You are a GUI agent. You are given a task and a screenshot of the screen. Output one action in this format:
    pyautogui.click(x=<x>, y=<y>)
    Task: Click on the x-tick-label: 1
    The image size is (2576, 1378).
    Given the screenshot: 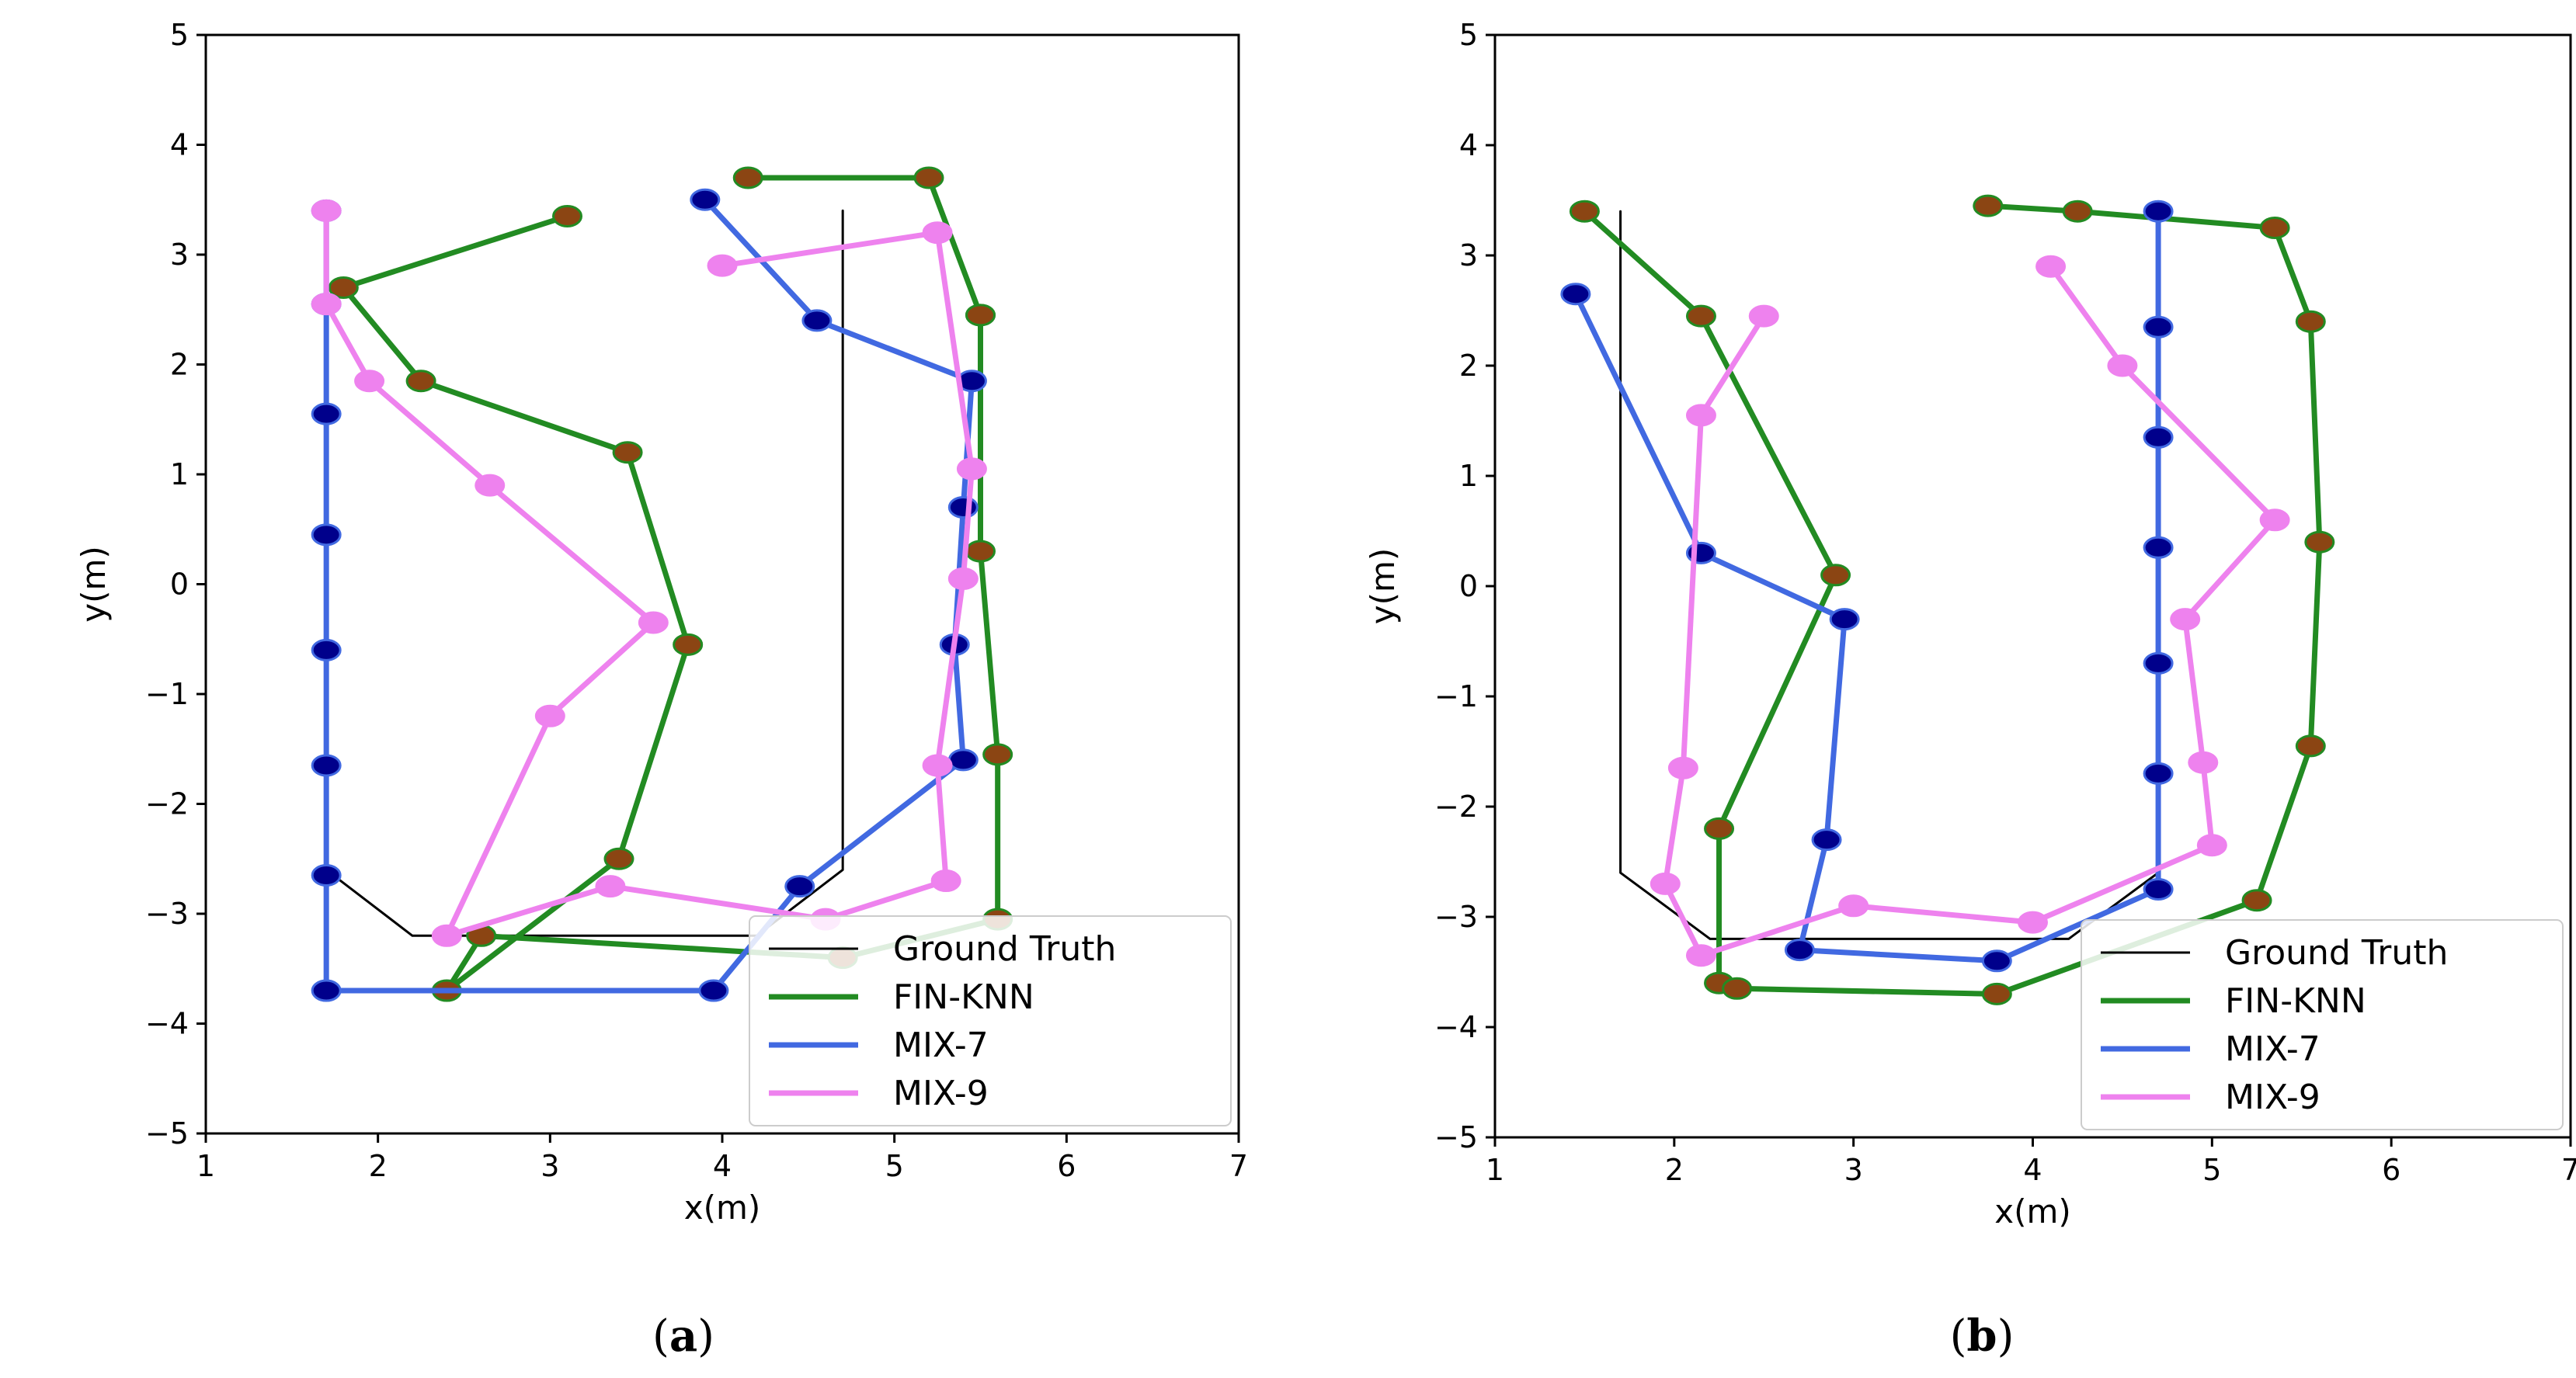 What is the action you would take?
    pyautogui.click(x=1495, y=1170)
    